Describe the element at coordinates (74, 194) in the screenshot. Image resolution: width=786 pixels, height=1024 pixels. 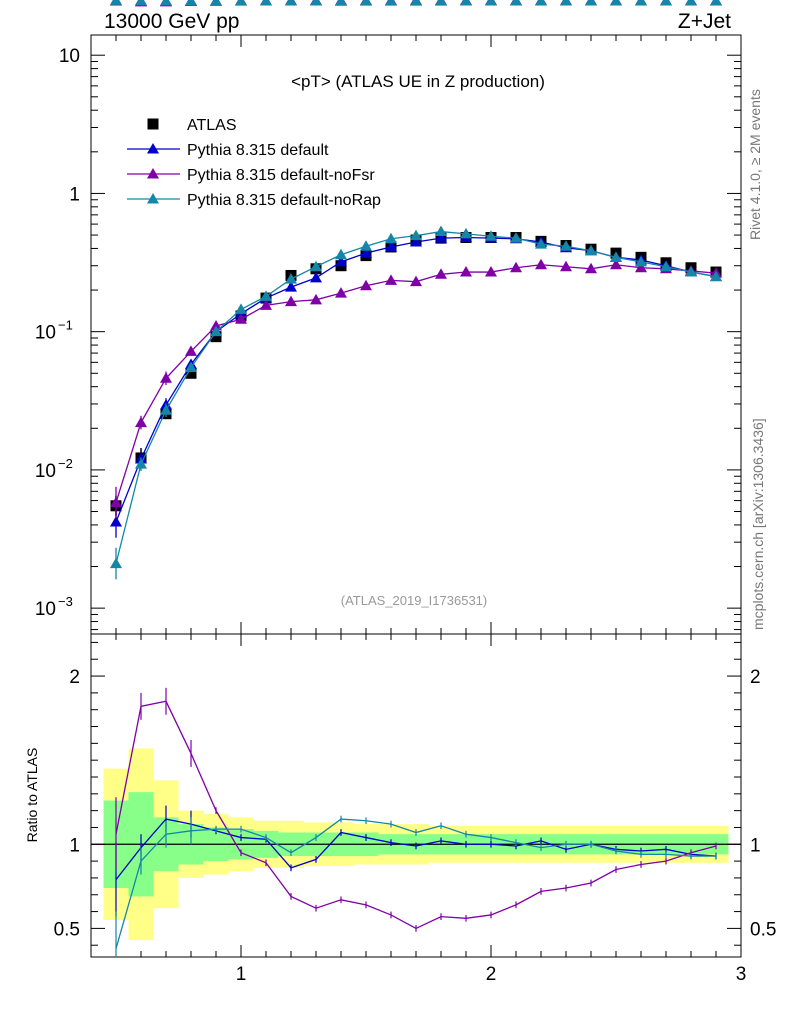
I see `y-tick-label: 1` at that location.